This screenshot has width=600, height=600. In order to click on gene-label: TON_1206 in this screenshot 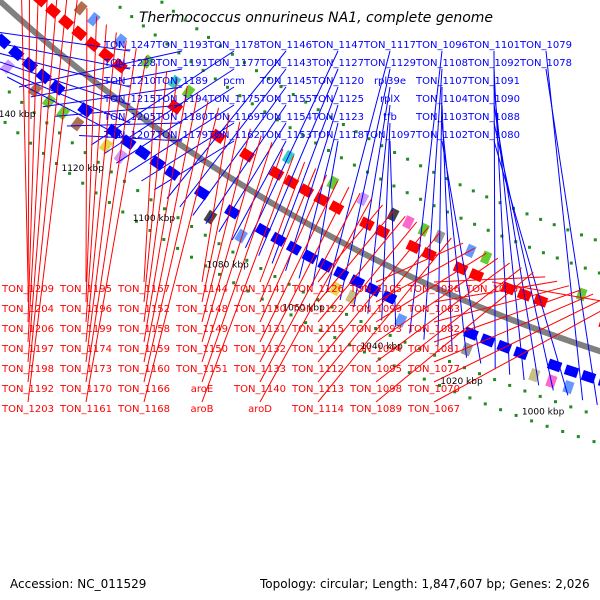, I will do `click(27, 329)`.